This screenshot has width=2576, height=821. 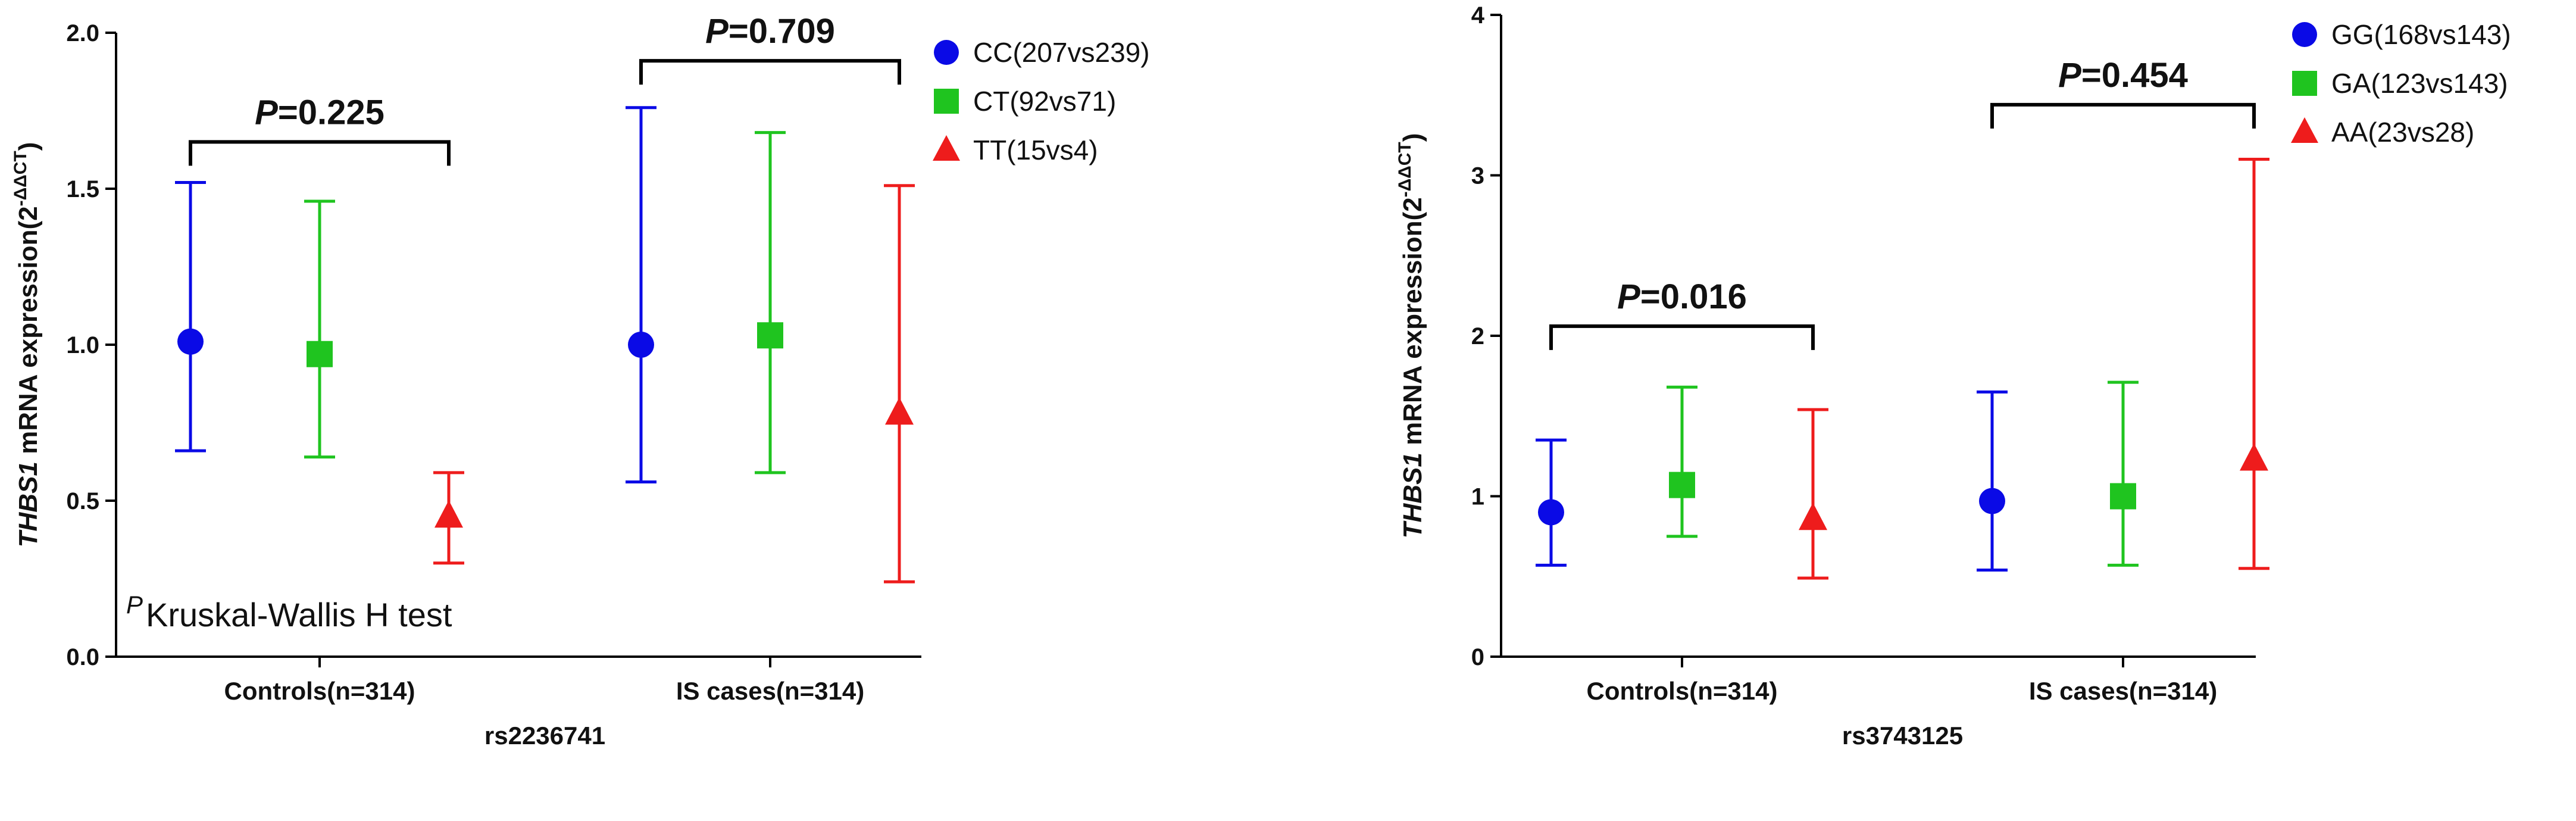 I want to click on footnote: P Kruskal-Wallis H test, so click(x=289, y=612).